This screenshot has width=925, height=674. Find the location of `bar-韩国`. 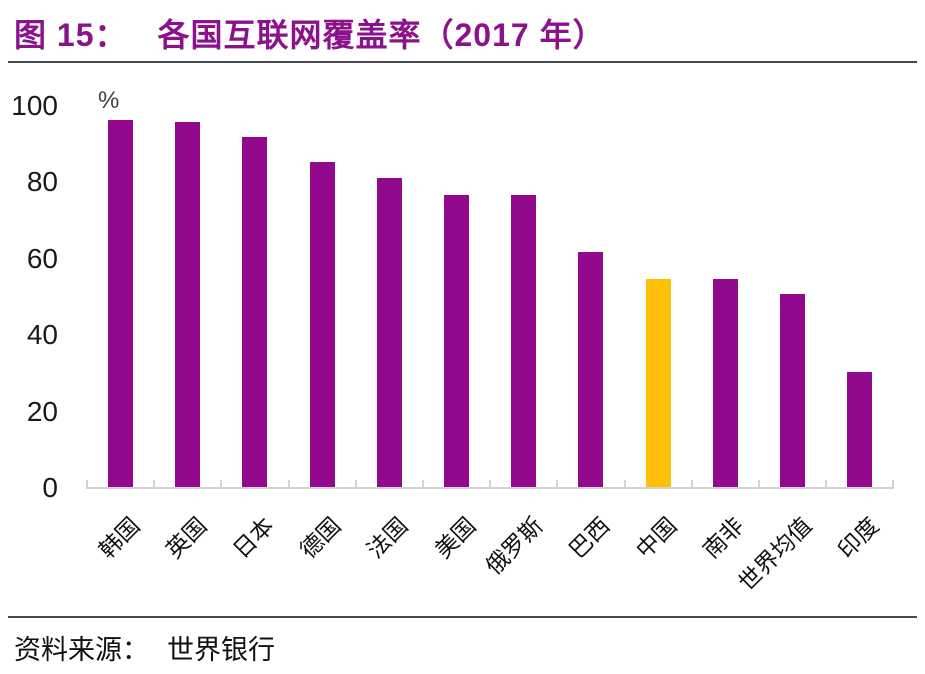

bar-韩国 is located at coordinates (120, 303).